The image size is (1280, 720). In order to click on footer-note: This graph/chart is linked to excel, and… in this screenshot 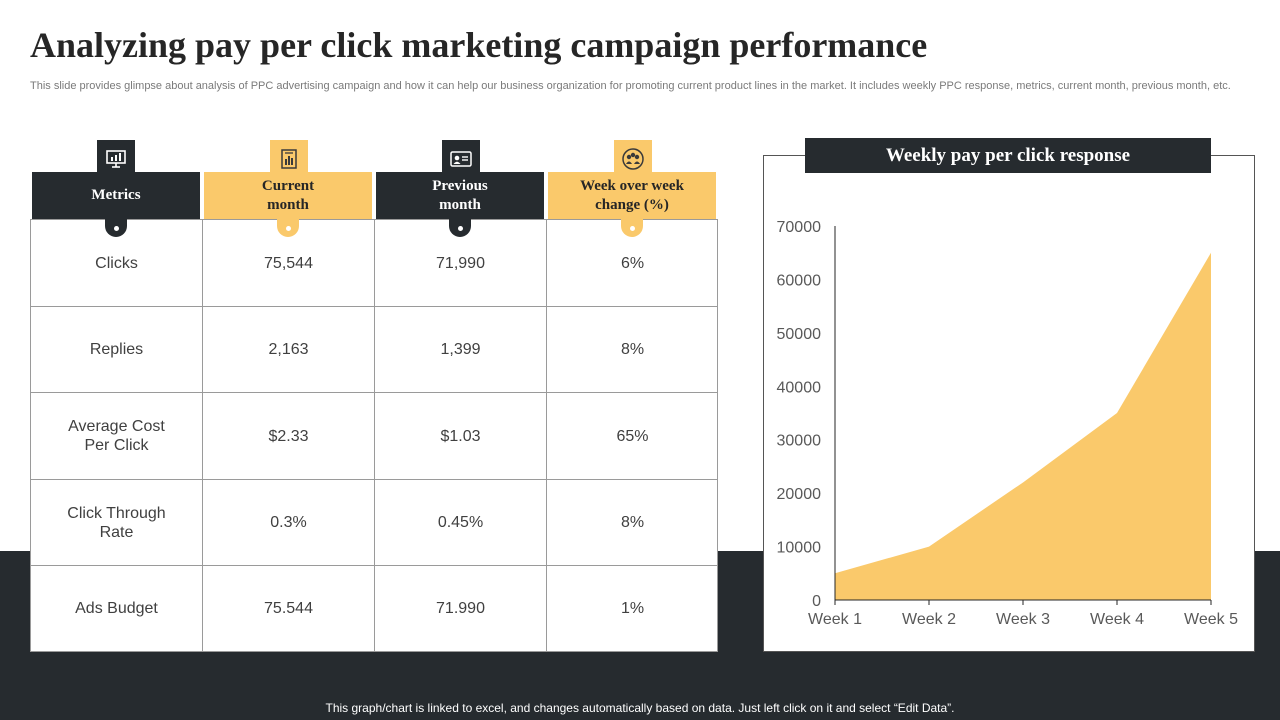, I will do `click(640, 708)`.